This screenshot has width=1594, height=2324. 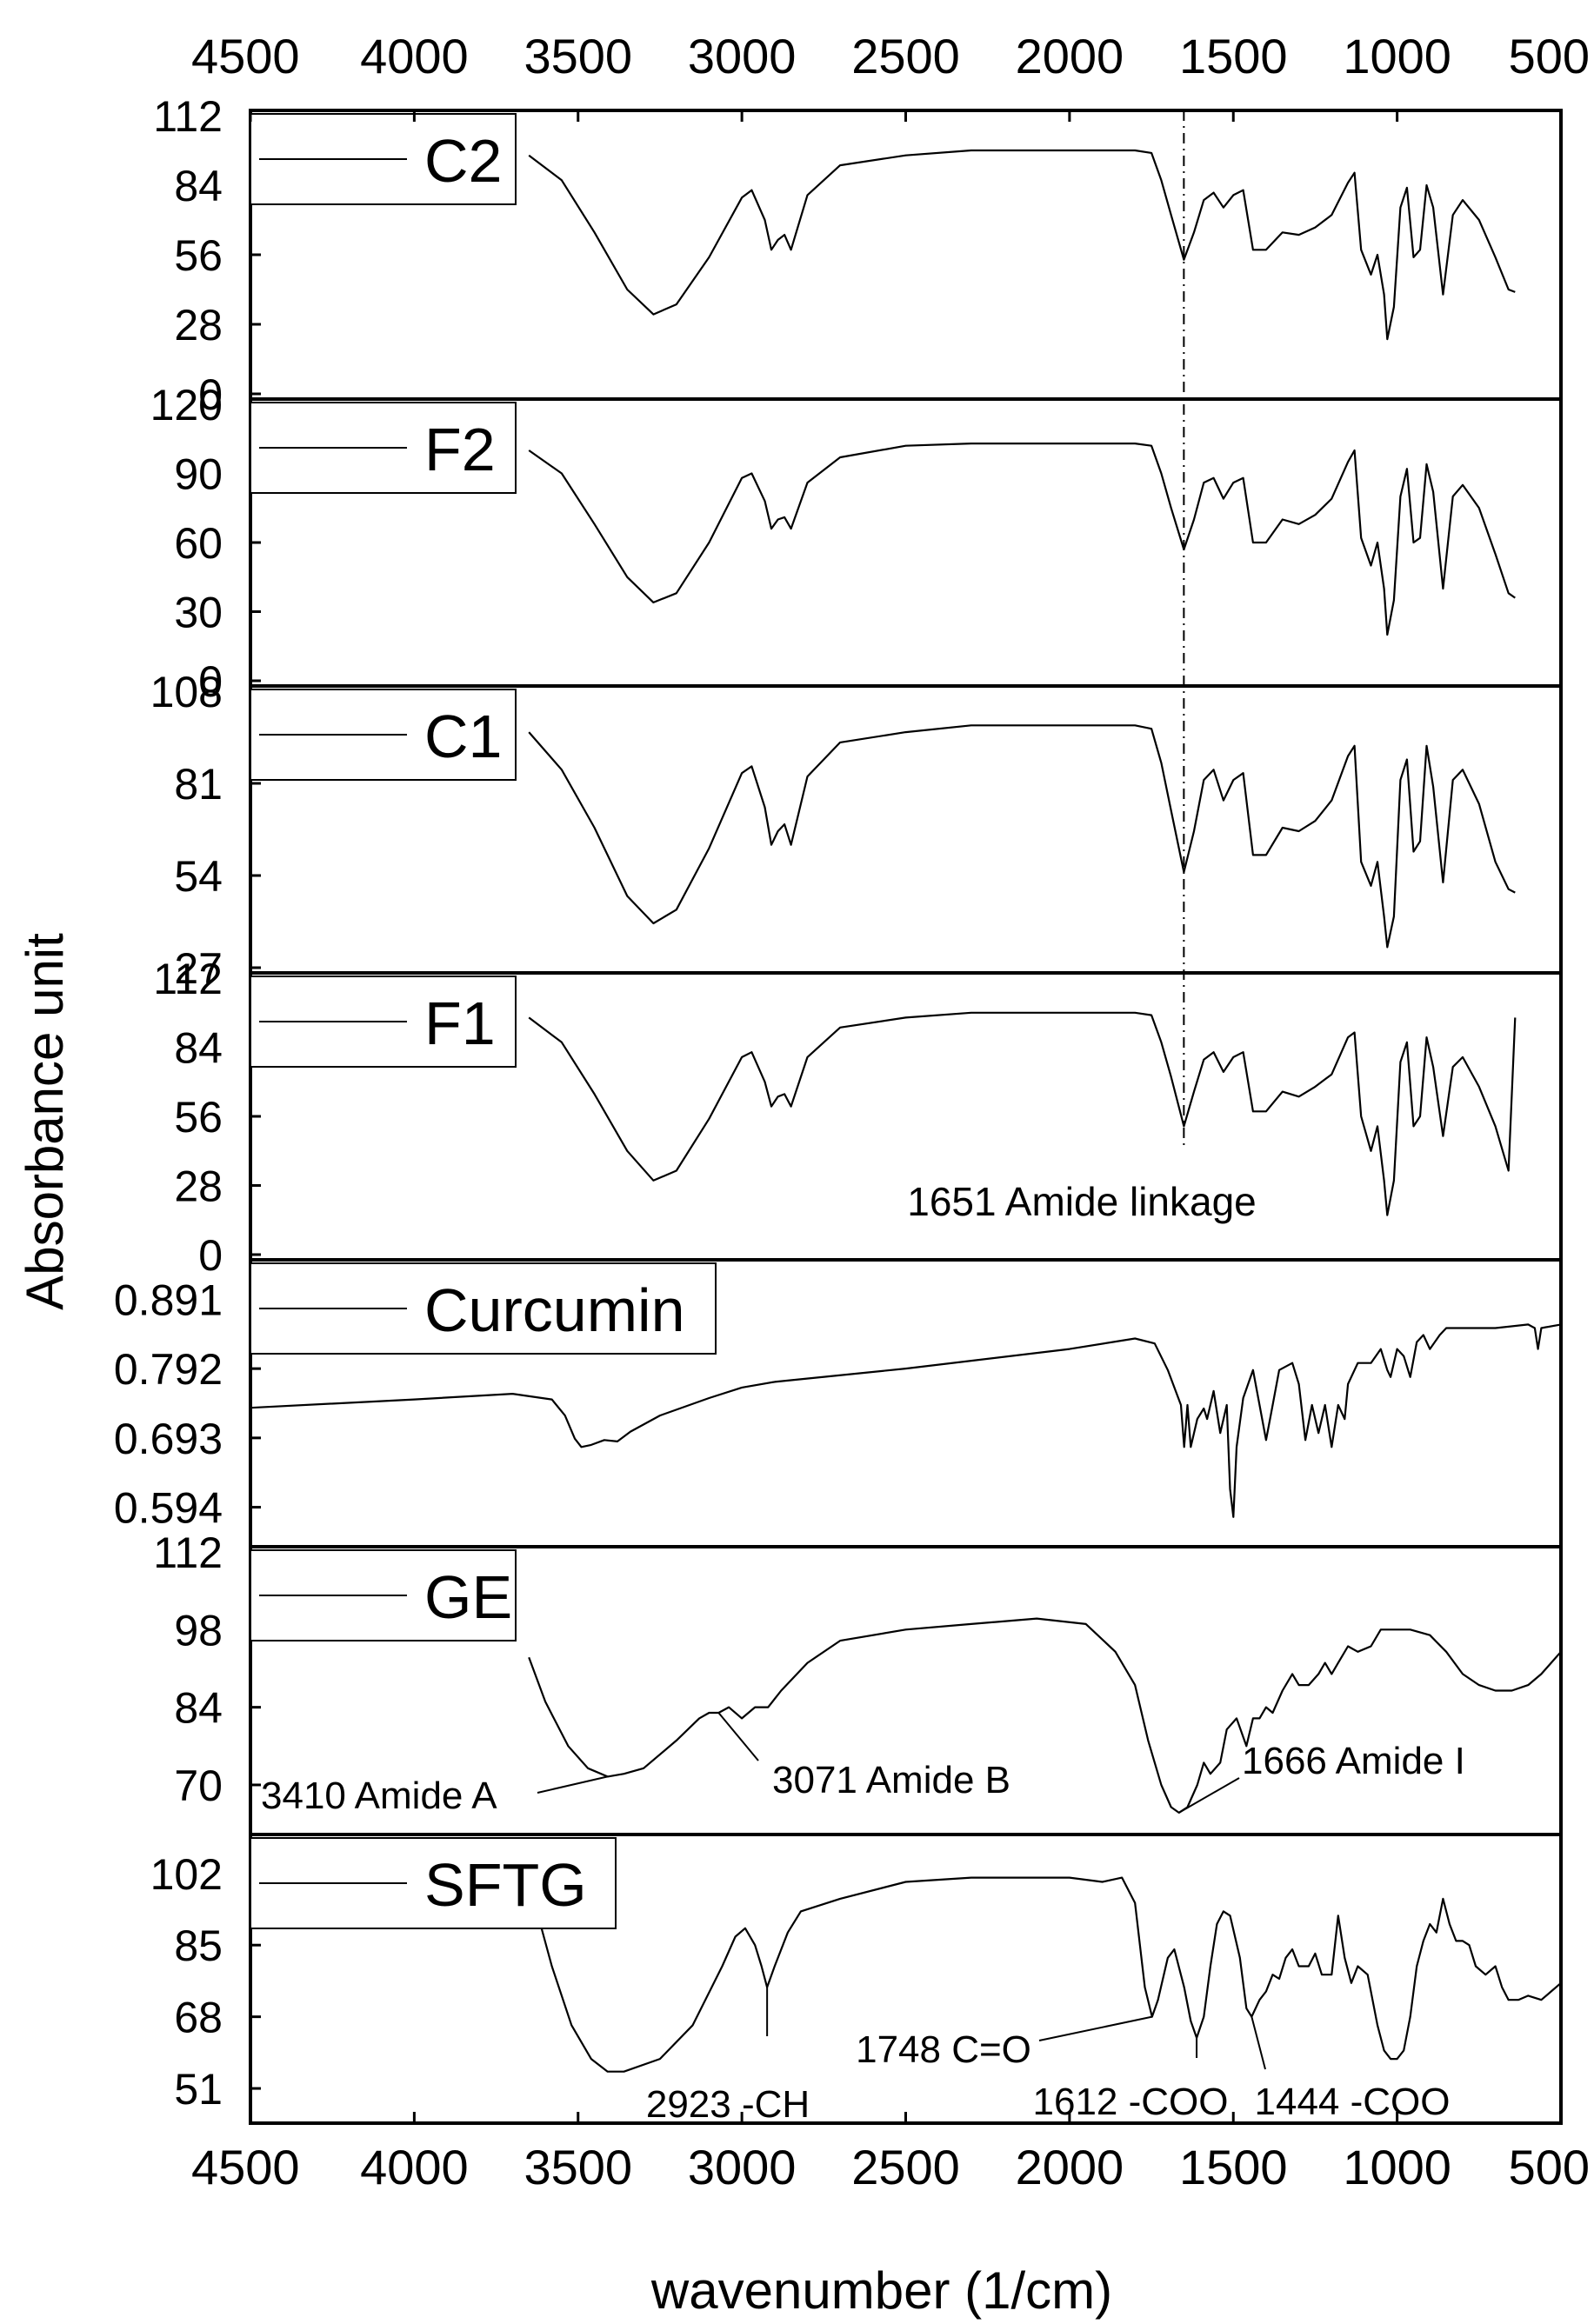 What do you see at coordinates (460, 449) in the screenshot?
I see `legend-label: F2` at bounding box center [460, 449].